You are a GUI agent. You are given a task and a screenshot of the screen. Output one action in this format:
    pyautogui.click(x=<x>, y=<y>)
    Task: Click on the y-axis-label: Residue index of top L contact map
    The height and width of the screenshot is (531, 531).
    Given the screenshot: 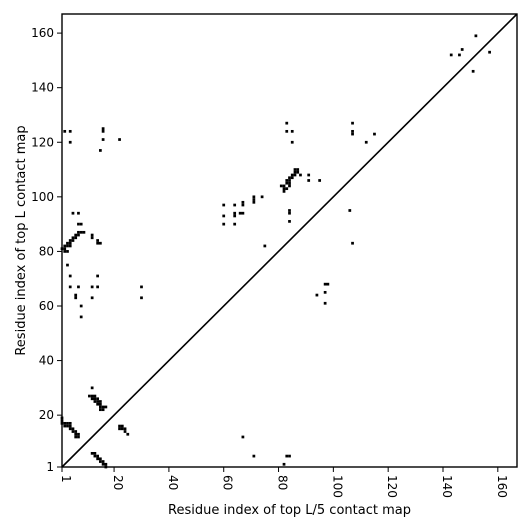 What is the action you would take?
    pyautogui.click(x=21, y=240)
    